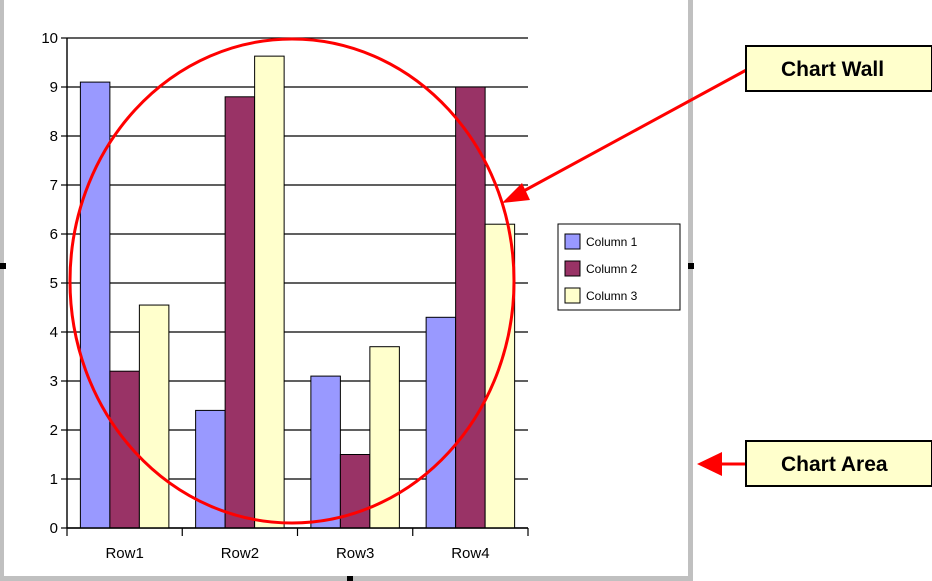 This screenshot has width=932, height=581. What do you see at coordinates (240, 553) in the screenshot?
I see `x-tick-label: Row2` at bounding box center [240, 553].